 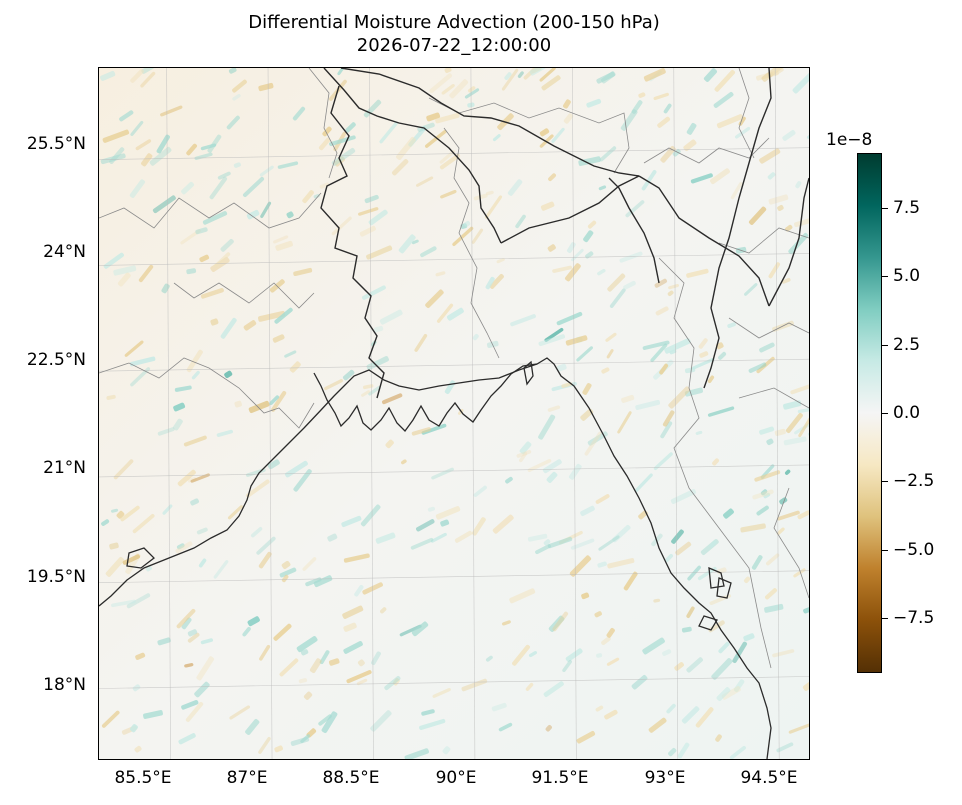 What do you see at coordinates (456, 778) in the screenshot?
I see `lon-tick-90: 90°E` at bounding box center [456, 778].